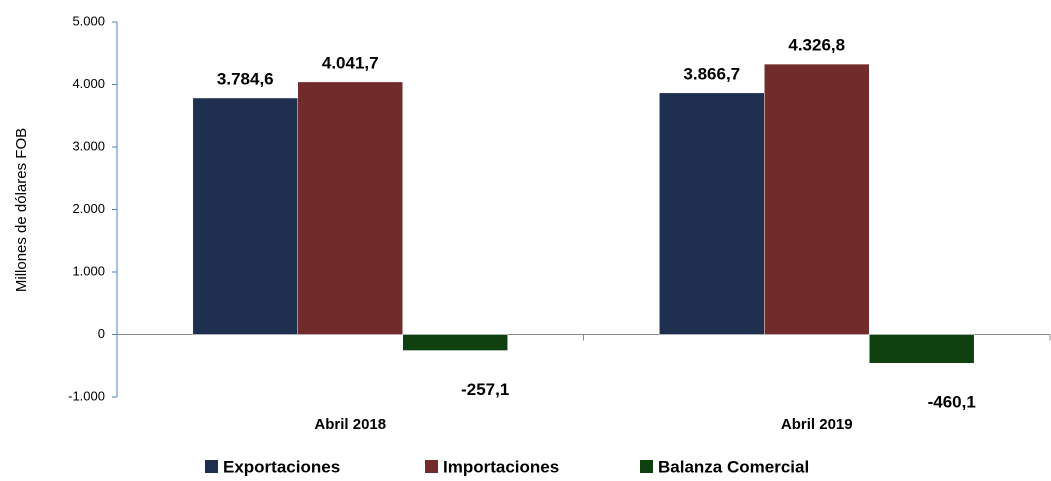 The height and width of the screenshot is (481, 1051). What do you see at coordinates (88, 270) in the screenshot?
I see `y-tick-label: 1.000` at bounding box center [88, 270].